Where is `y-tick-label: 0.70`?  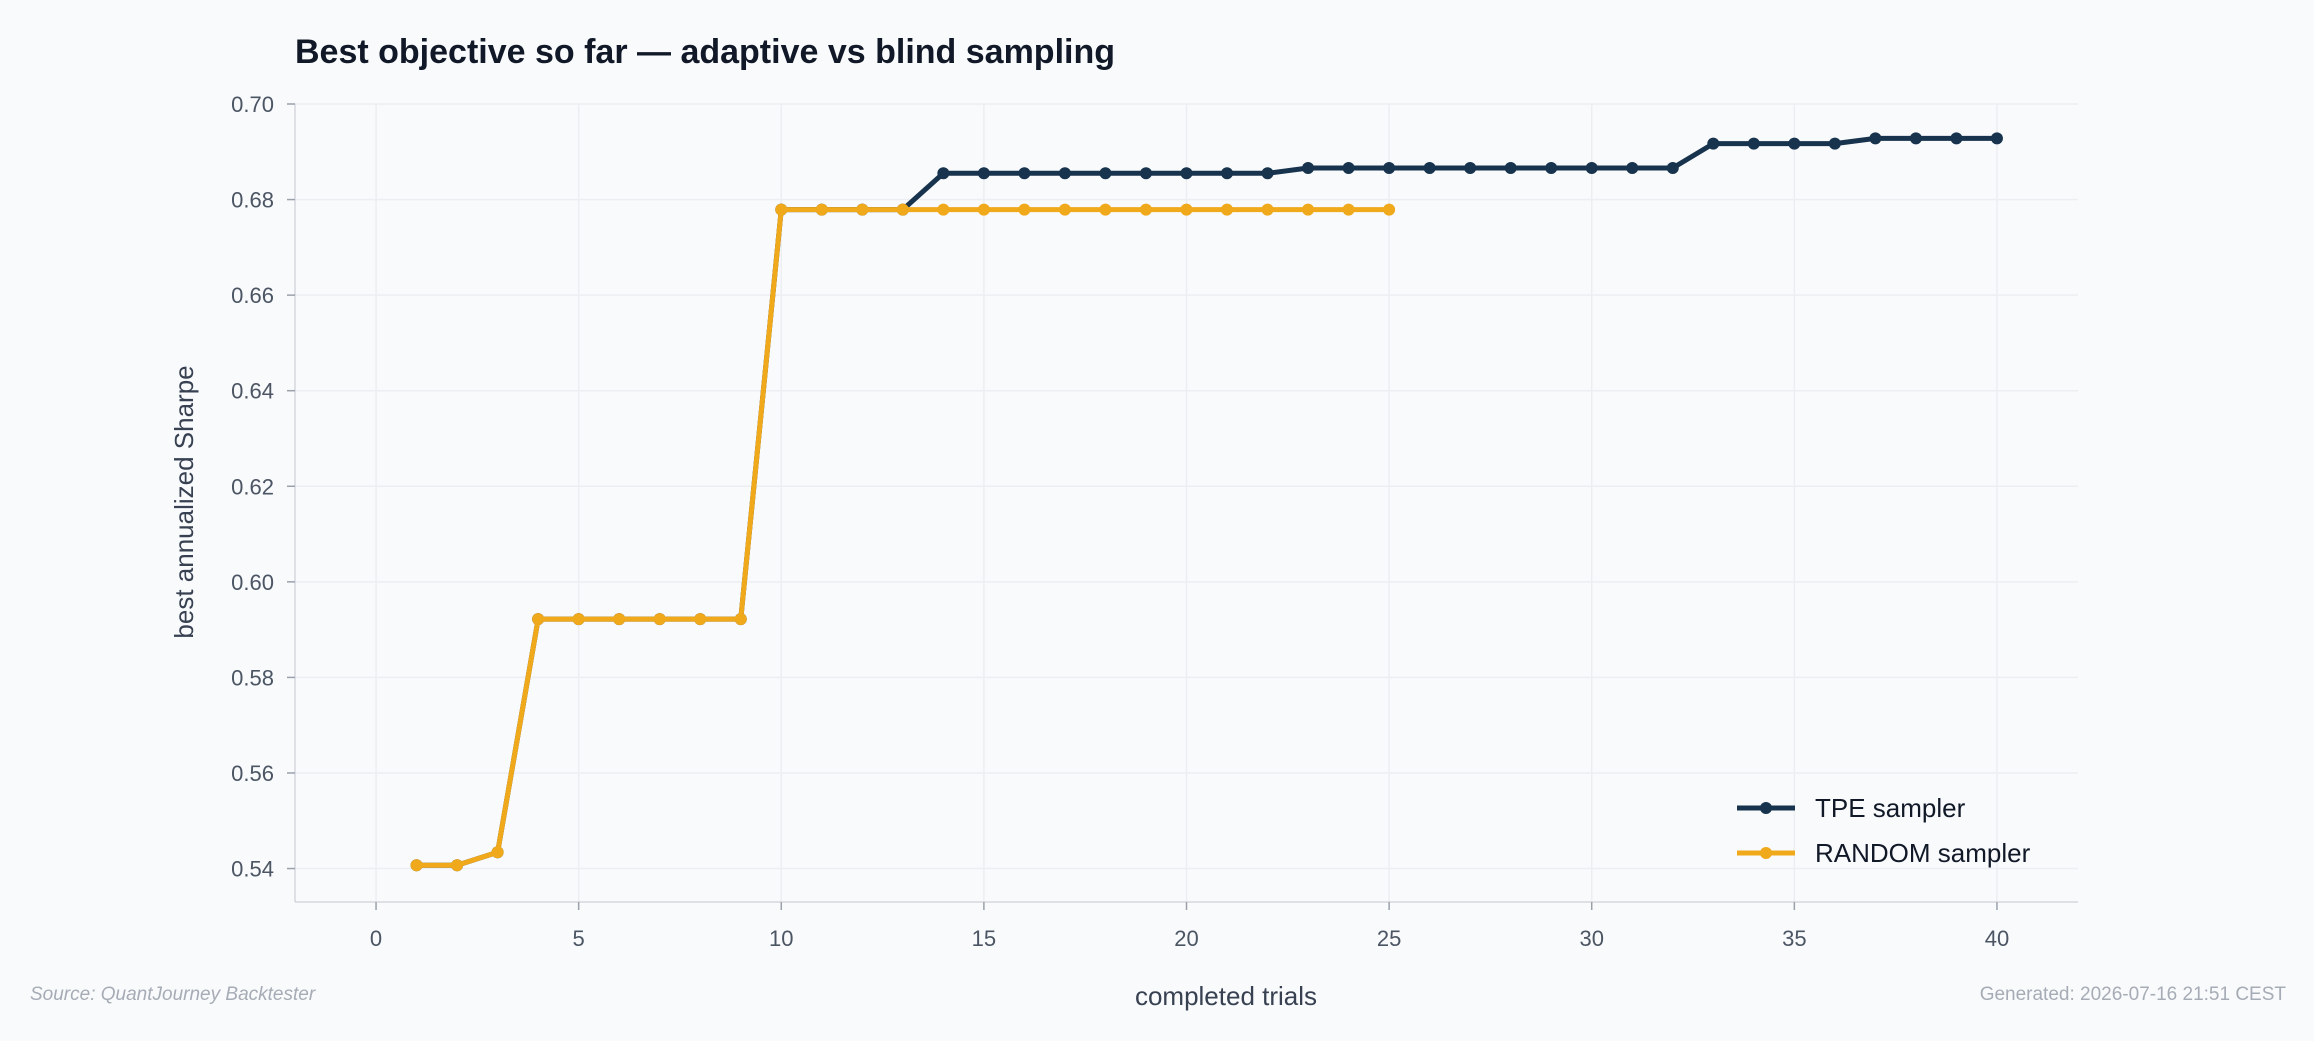
y-tick-label: 0.70 is located at coordinates (252, 104).